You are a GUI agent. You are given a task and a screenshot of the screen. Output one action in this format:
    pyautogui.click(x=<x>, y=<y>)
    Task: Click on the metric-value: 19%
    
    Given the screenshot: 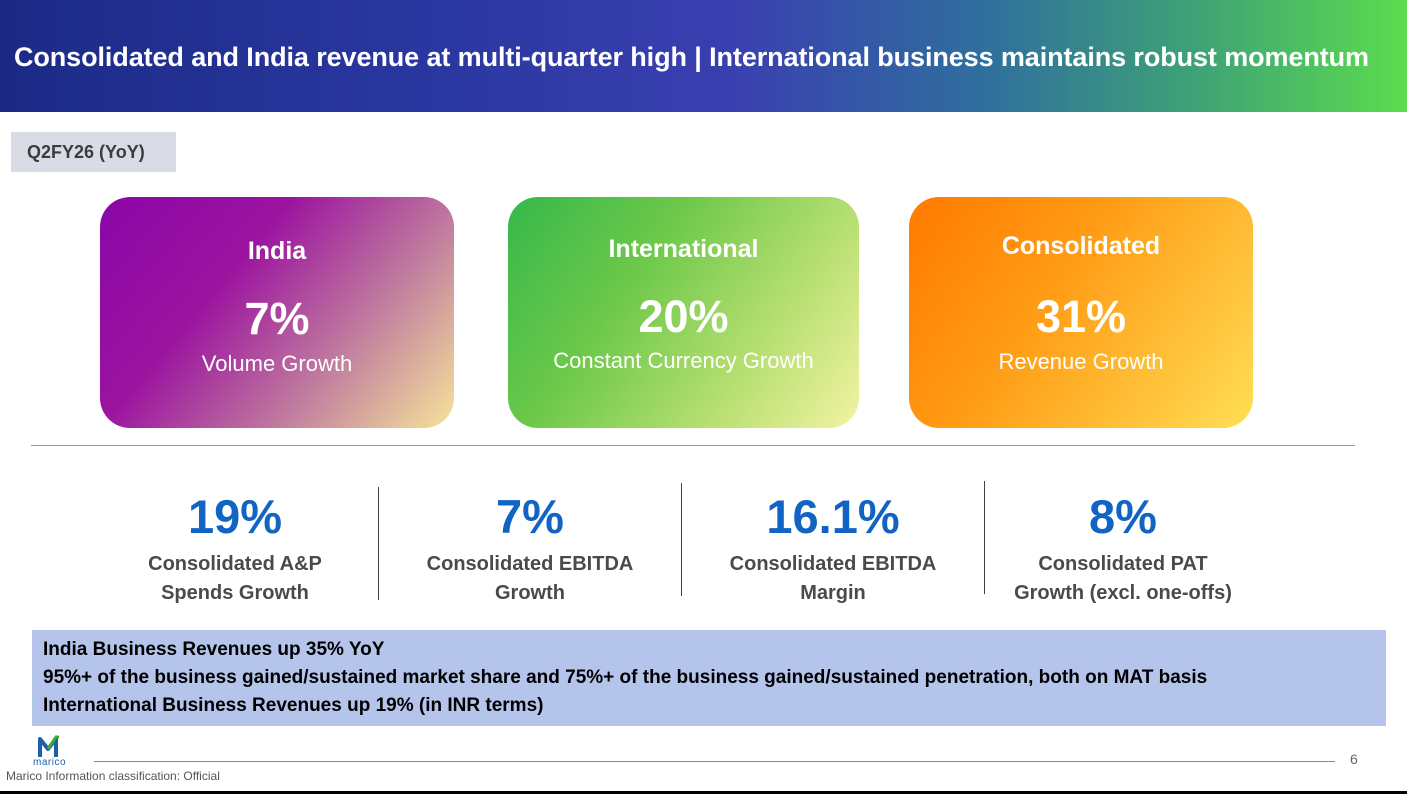 What is the action you would take?
    pyautogui.click(x=235, y=516)
    